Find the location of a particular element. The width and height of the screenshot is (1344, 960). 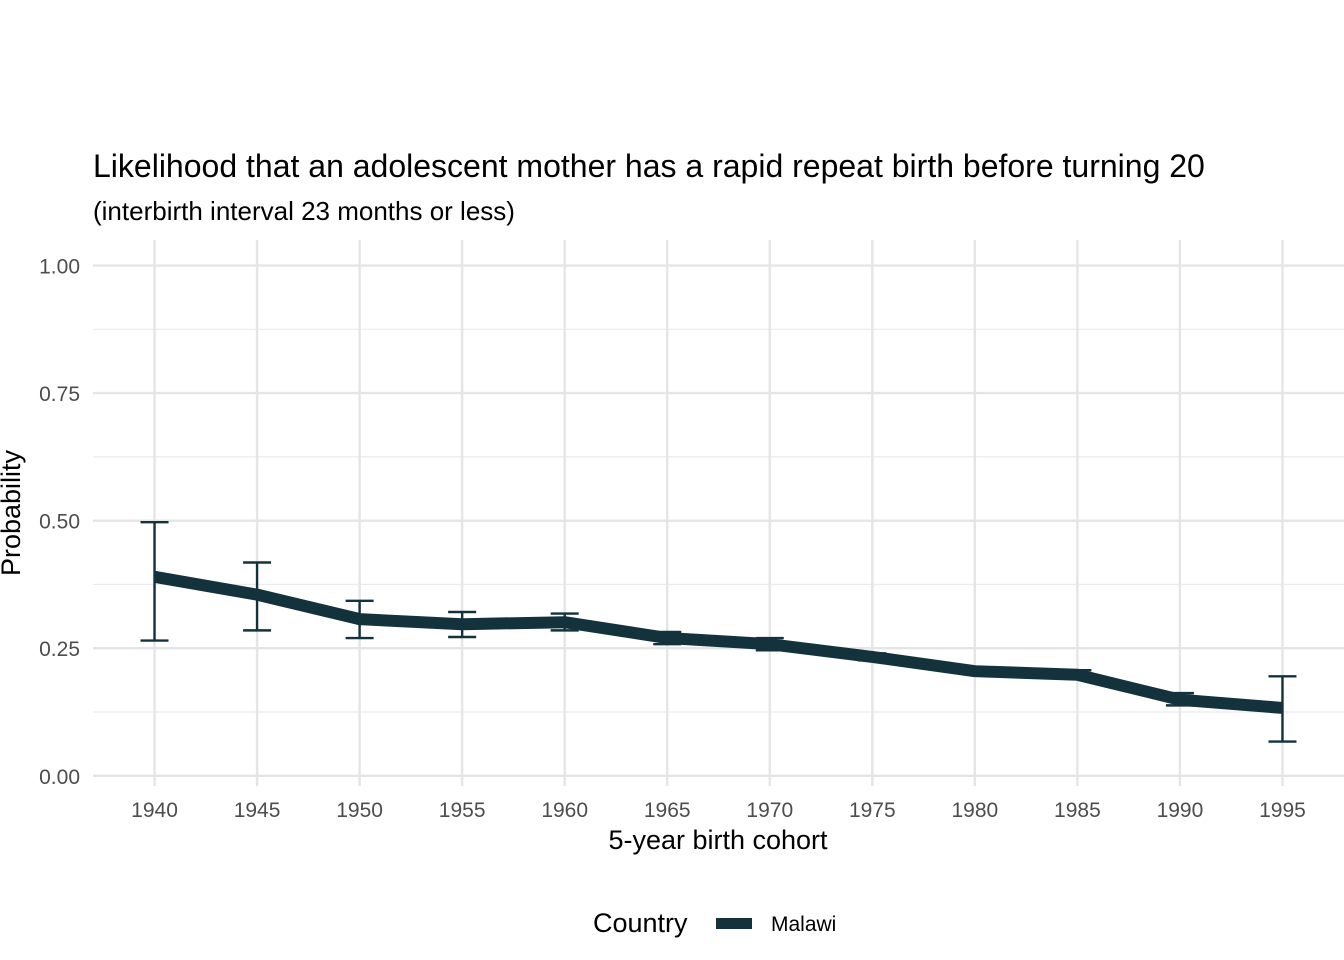

y-tick-labels: 0.00 0.25 0.50 0.75 1.00 is located at coordinates (59, 522).